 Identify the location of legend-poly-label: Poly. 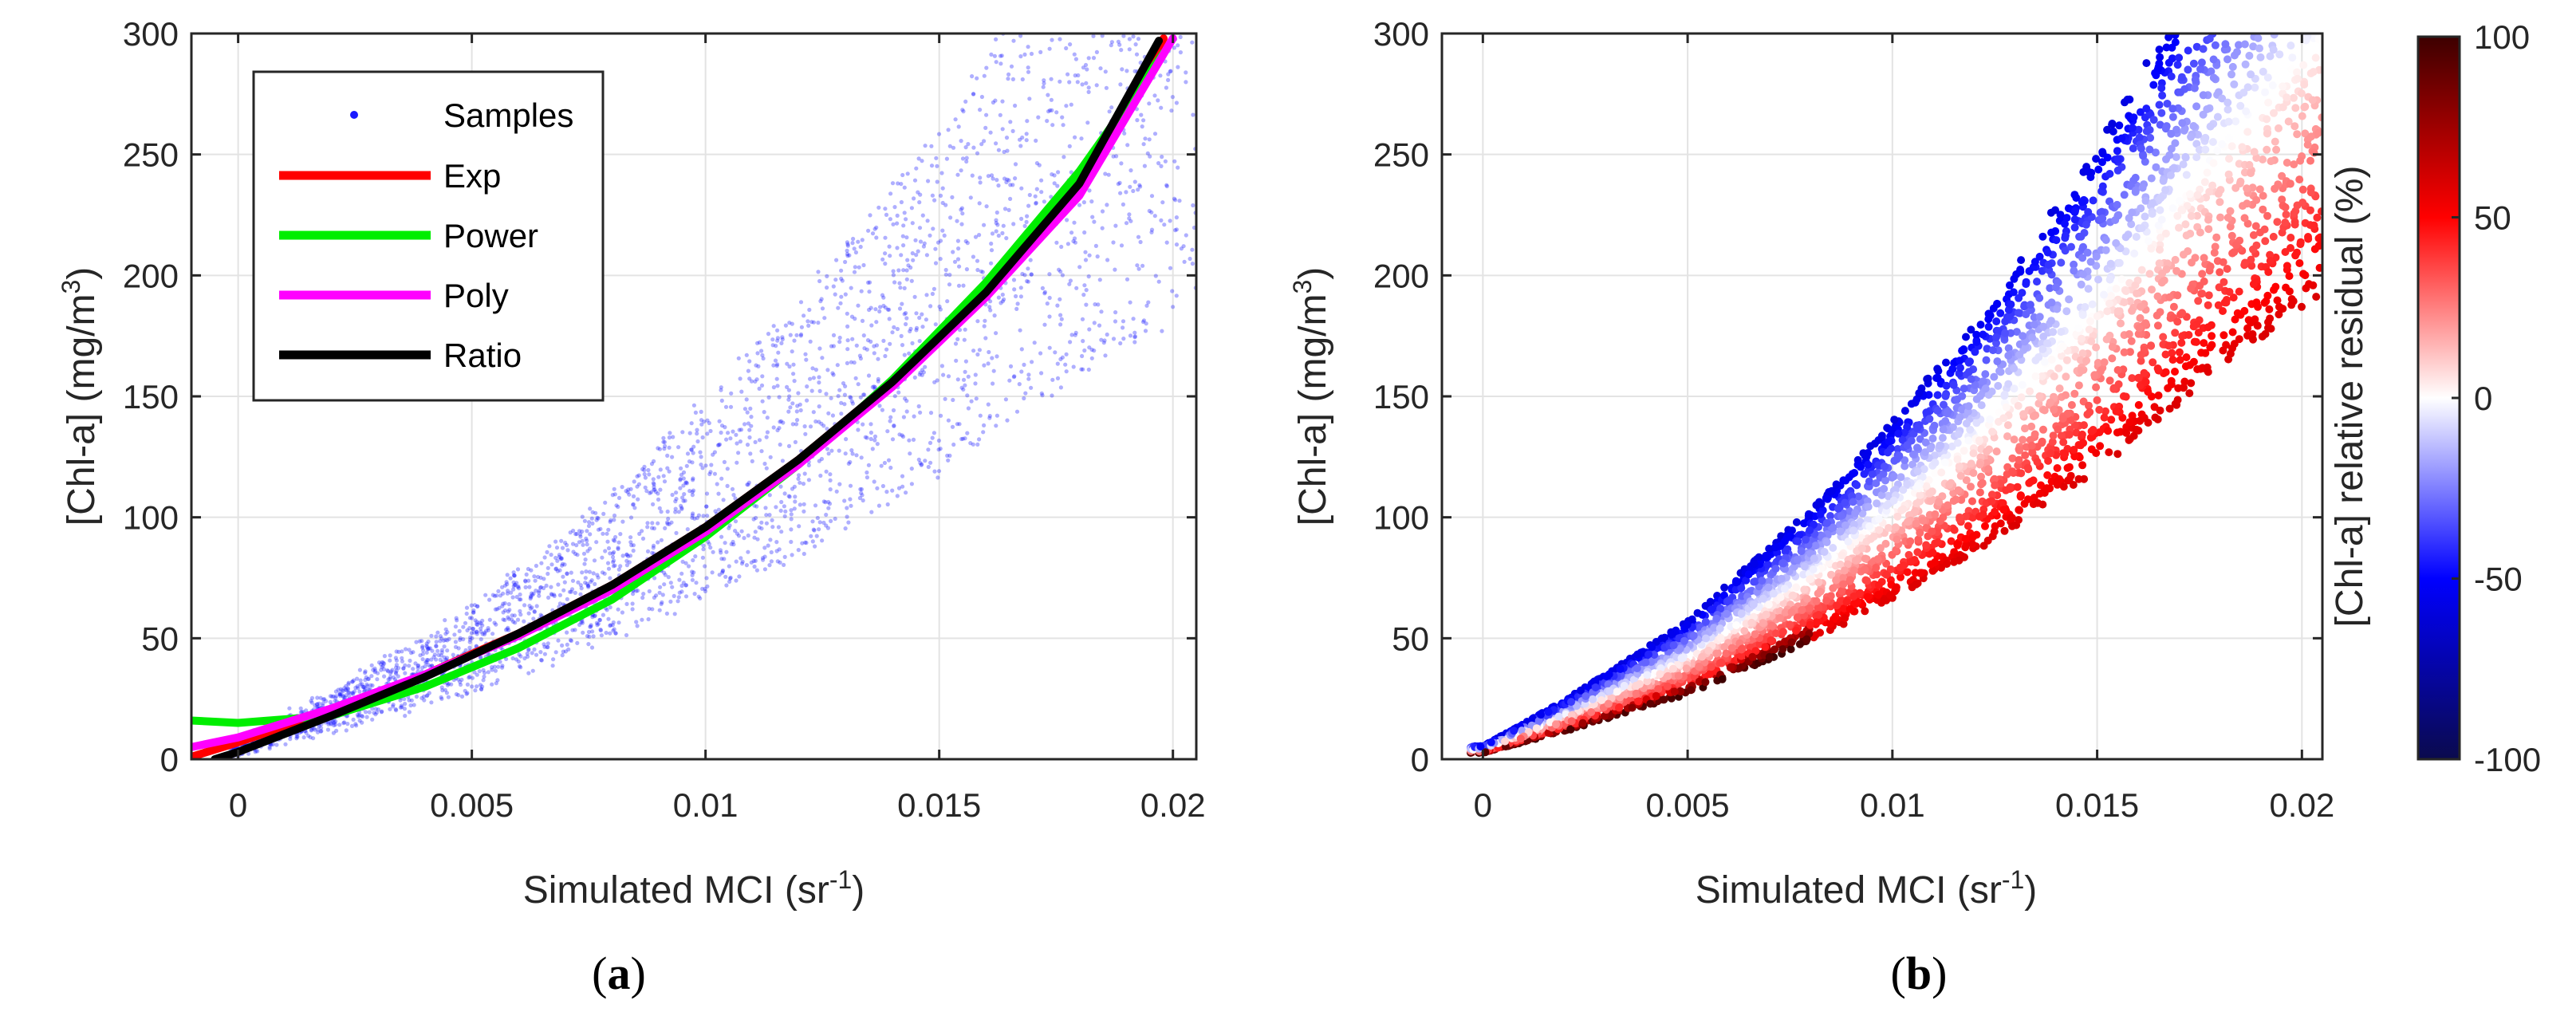
(476, 295).